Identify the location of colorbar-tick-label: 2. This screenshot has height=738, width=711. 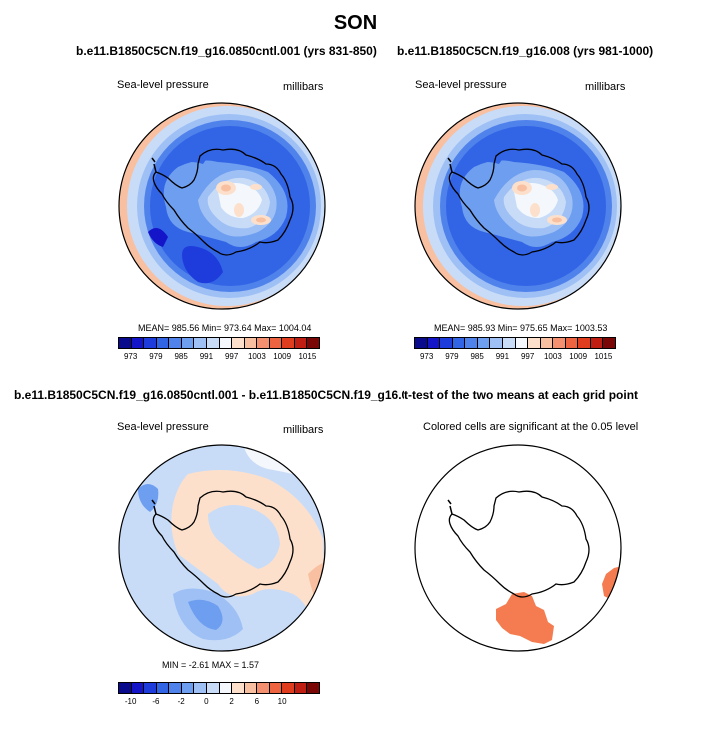
(231, 701).